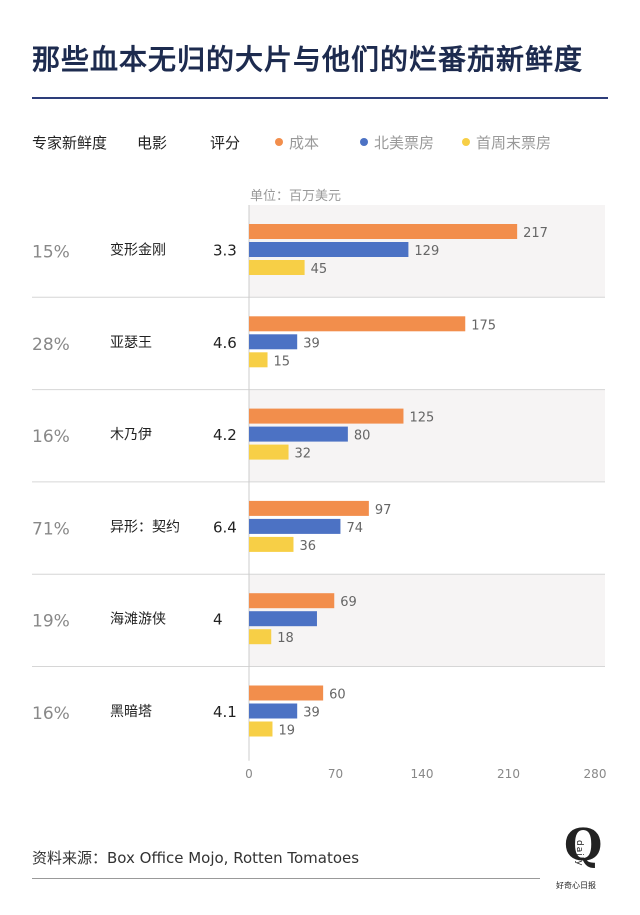 This screenshot has height=915, width=640. What do you see at coordinates (421, 418) in the screenshot?
I see `bar-value-label: 125` at bounding box center [421, 418].